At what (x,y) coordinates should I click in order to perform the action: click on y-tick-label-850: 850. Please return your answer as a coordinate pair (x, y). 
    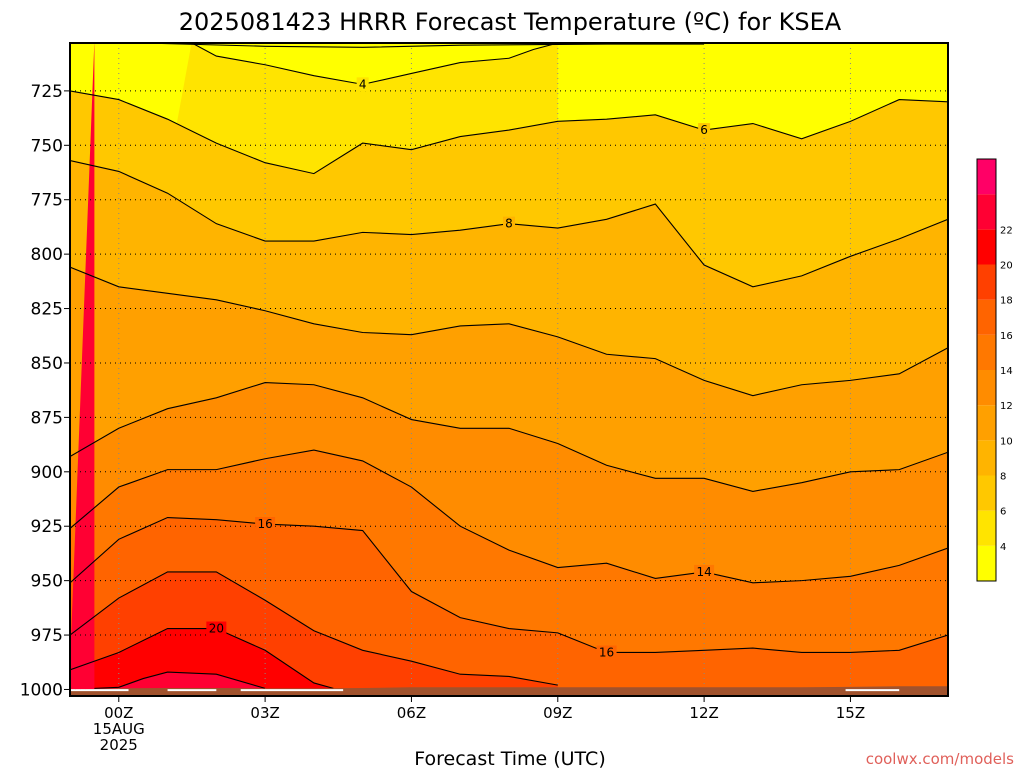
    Looking at the image, I should click on (47, 364).